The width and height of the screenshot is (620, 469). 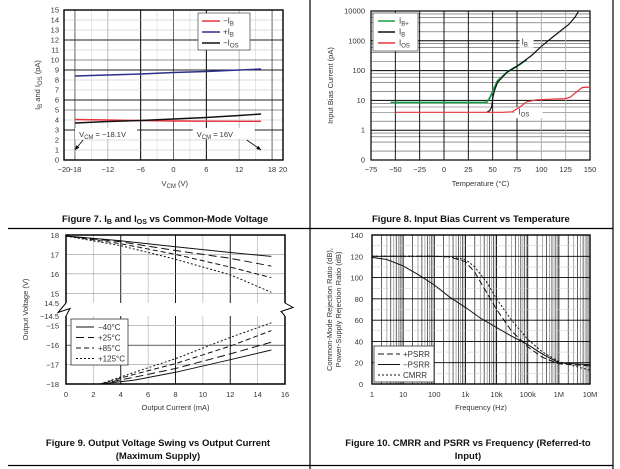 What do you see at coordinates (158, 456) in the screenshot?
I see `figure-caption-line: (Maximum Supply)` at bounding box center [158, 456].